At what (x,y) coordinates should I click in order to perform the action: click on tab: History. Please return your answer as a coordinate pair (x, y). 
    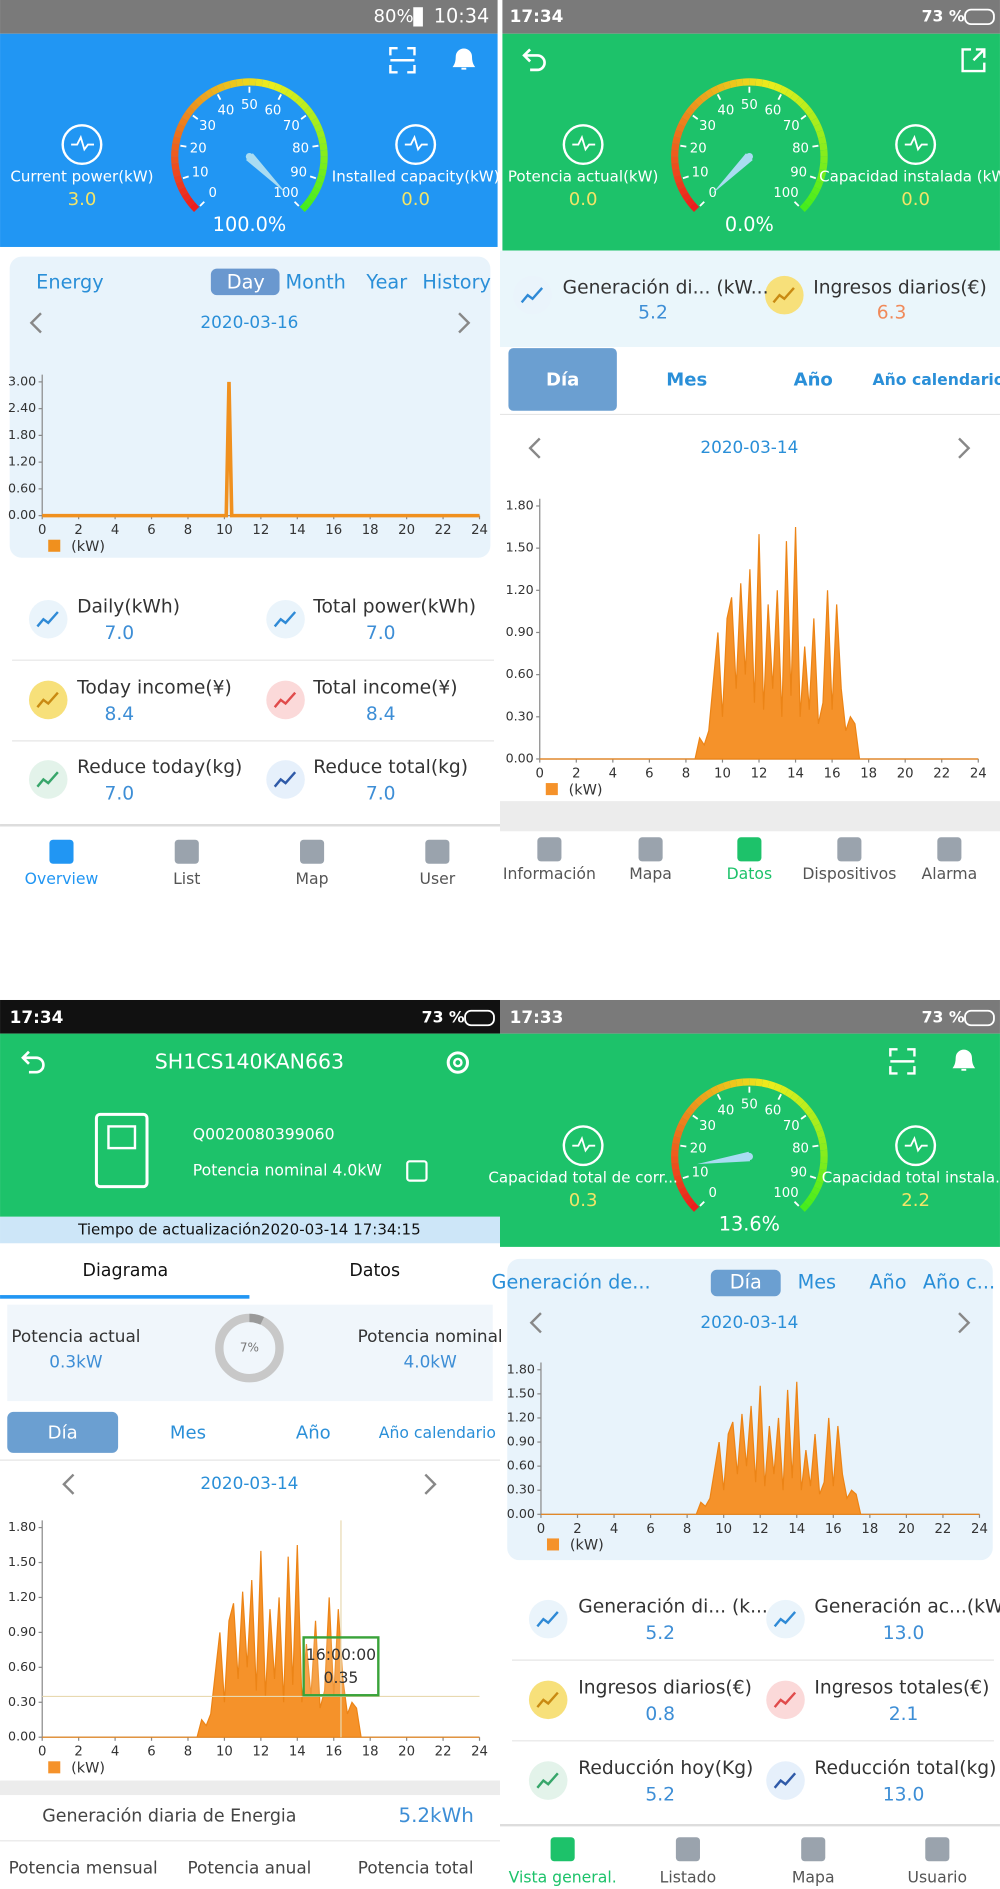
    Looking at the image, I should click on (456, 282).